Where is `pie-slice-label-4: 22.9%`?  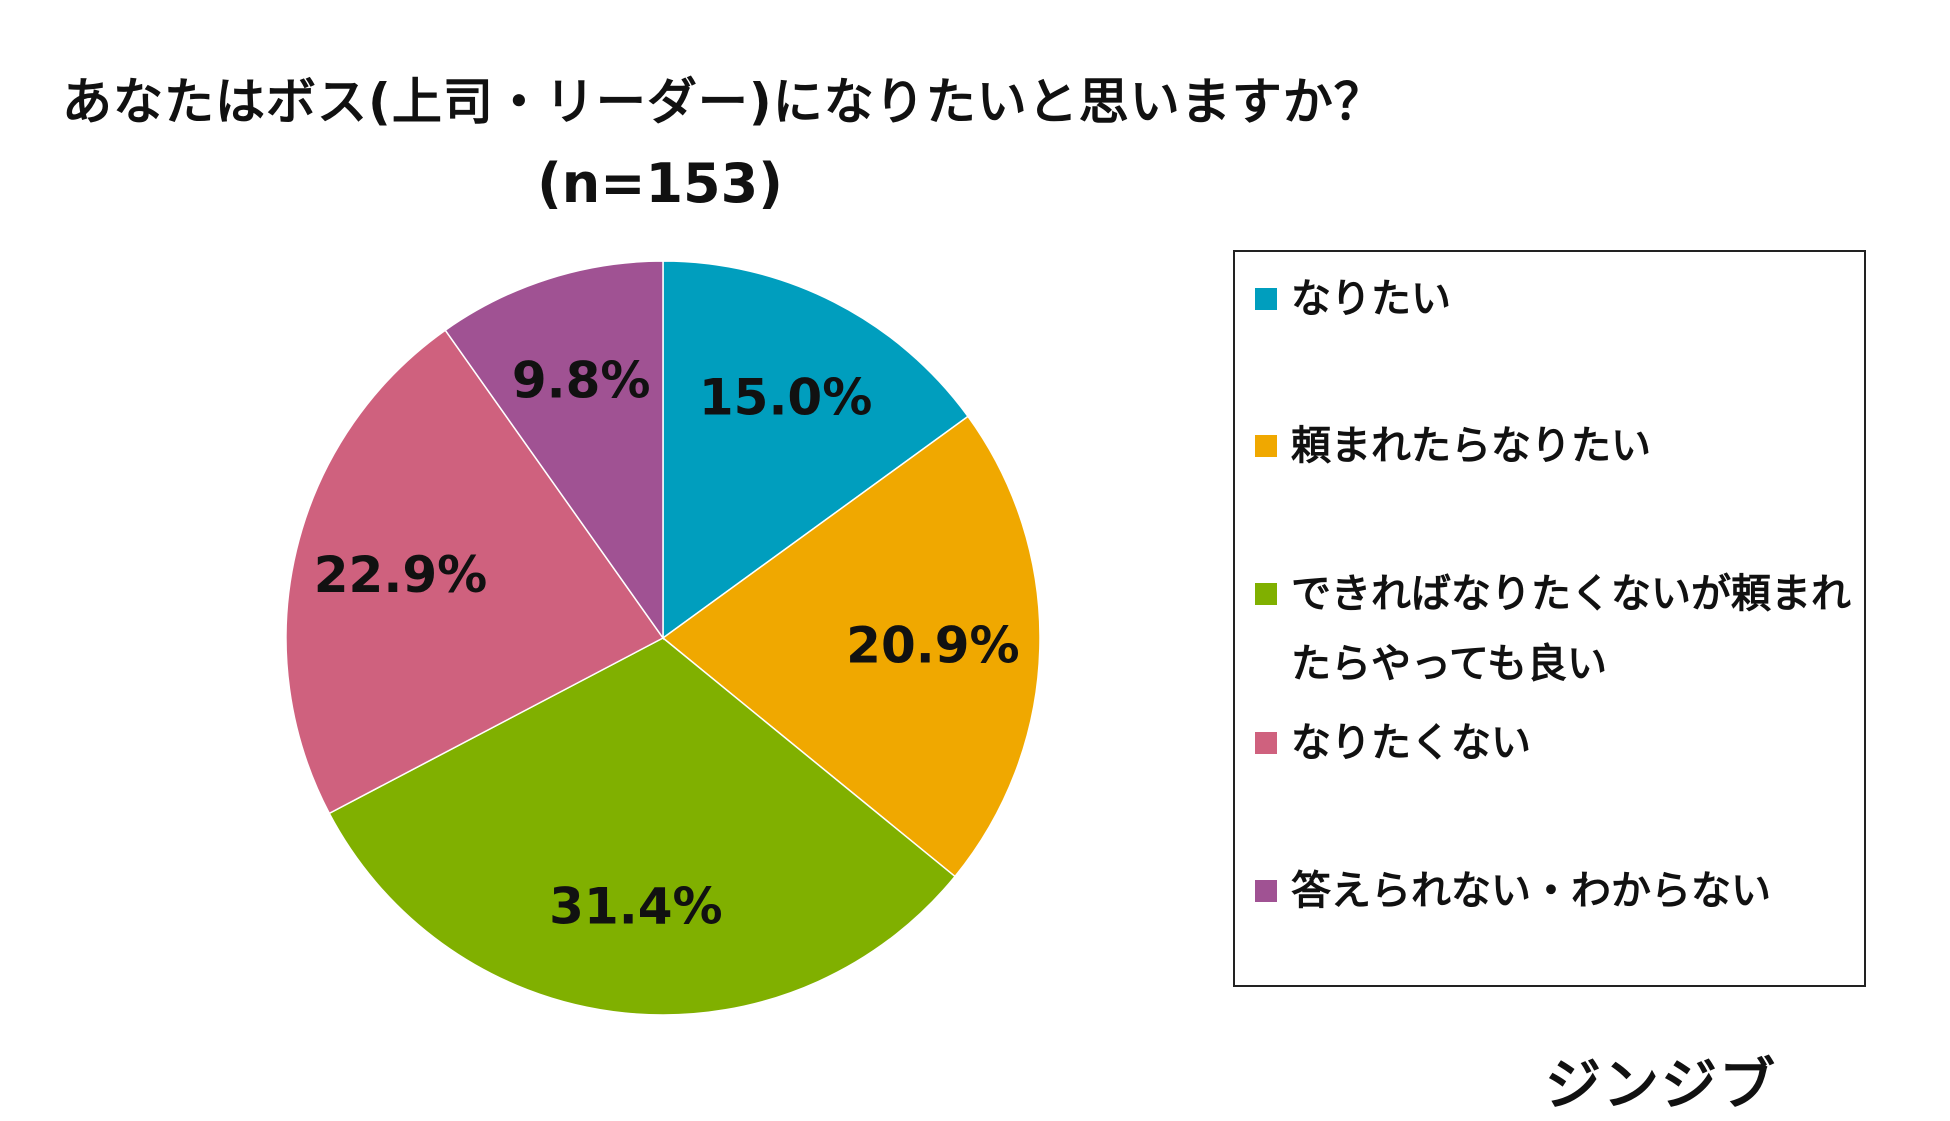 pie-slice-label-4: 22.9% is located at coordinates (400, 575).